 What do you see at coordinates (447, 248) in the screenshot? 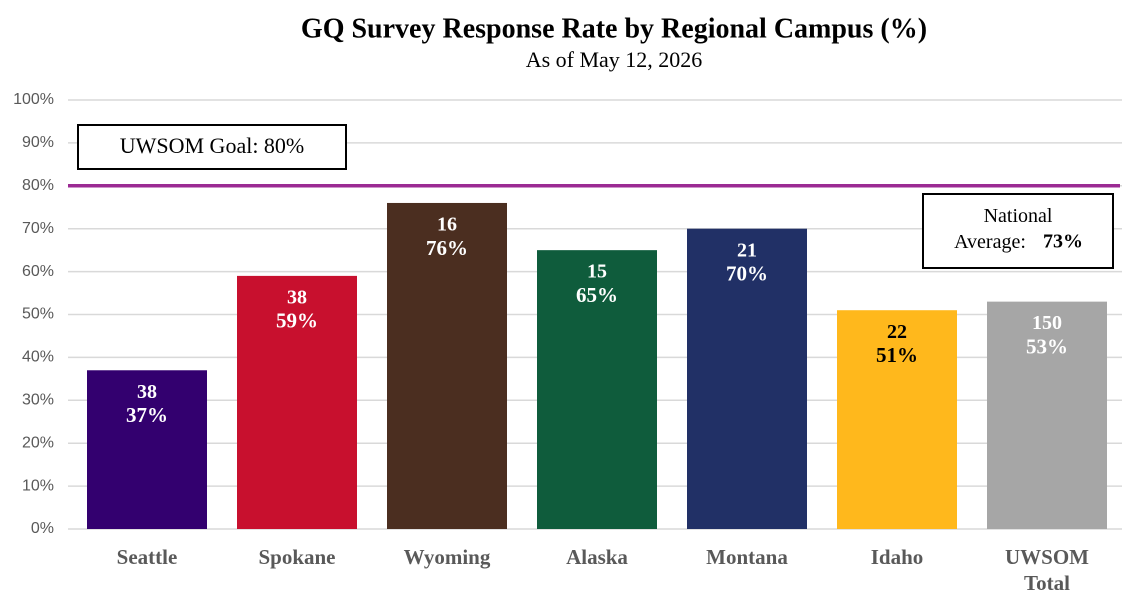
I see `value-label: 76%` at bounding box center [447, 248].